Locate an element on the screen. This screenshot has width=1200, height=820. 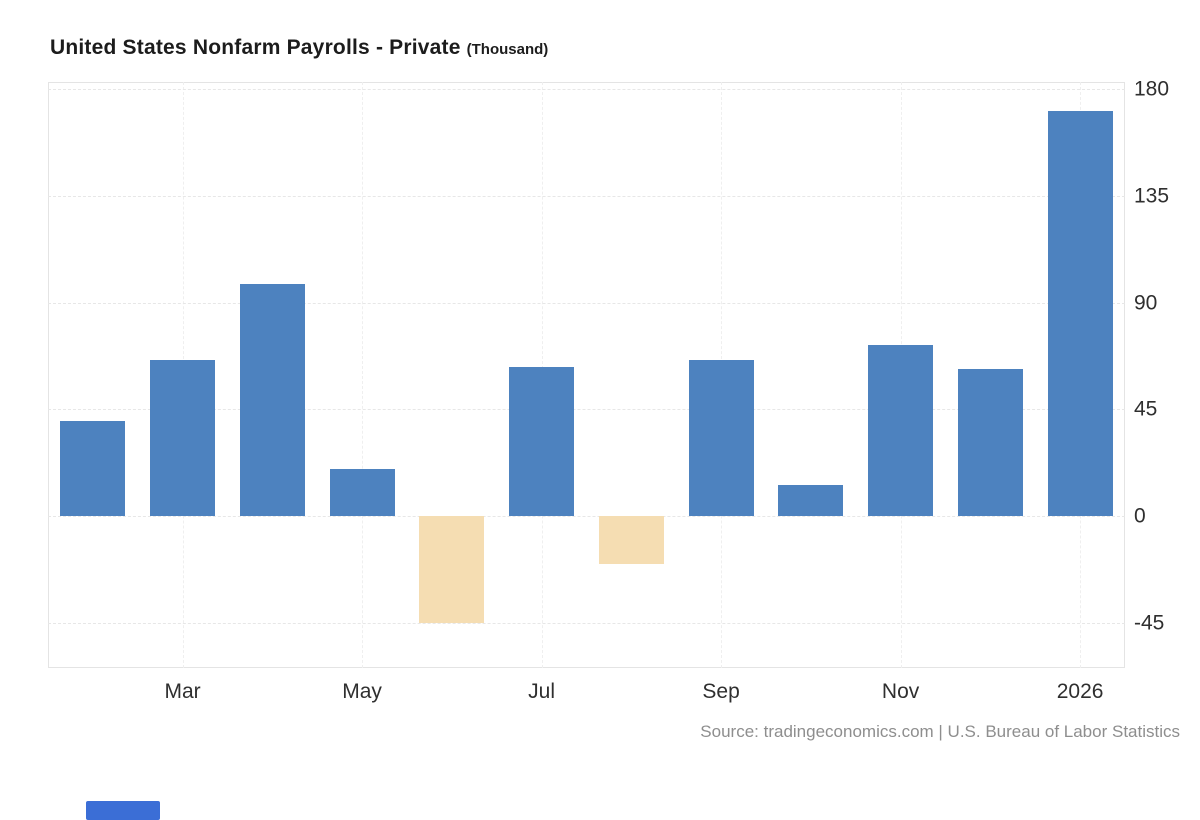
x-axis-tick-label: May is located at coordinates (362, 691).